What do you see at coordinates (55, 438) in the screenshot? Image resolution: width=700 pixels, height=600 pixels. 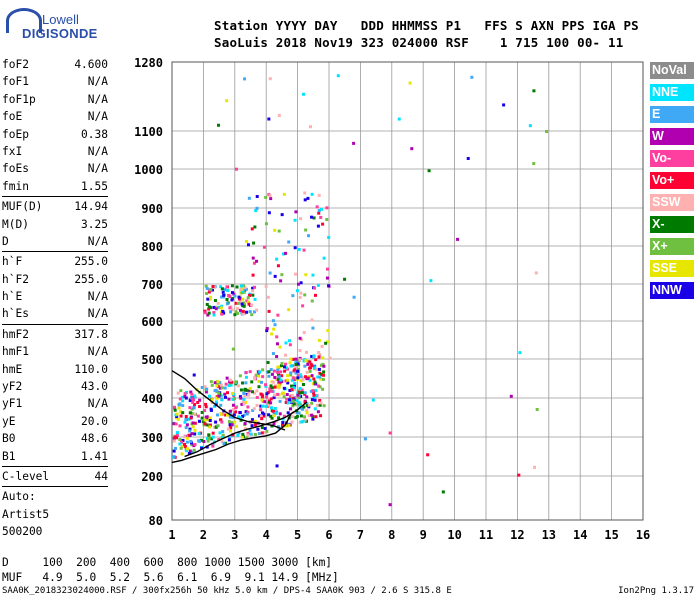 I see `param-row: B0 48.6` at bounding box center [55, 438].